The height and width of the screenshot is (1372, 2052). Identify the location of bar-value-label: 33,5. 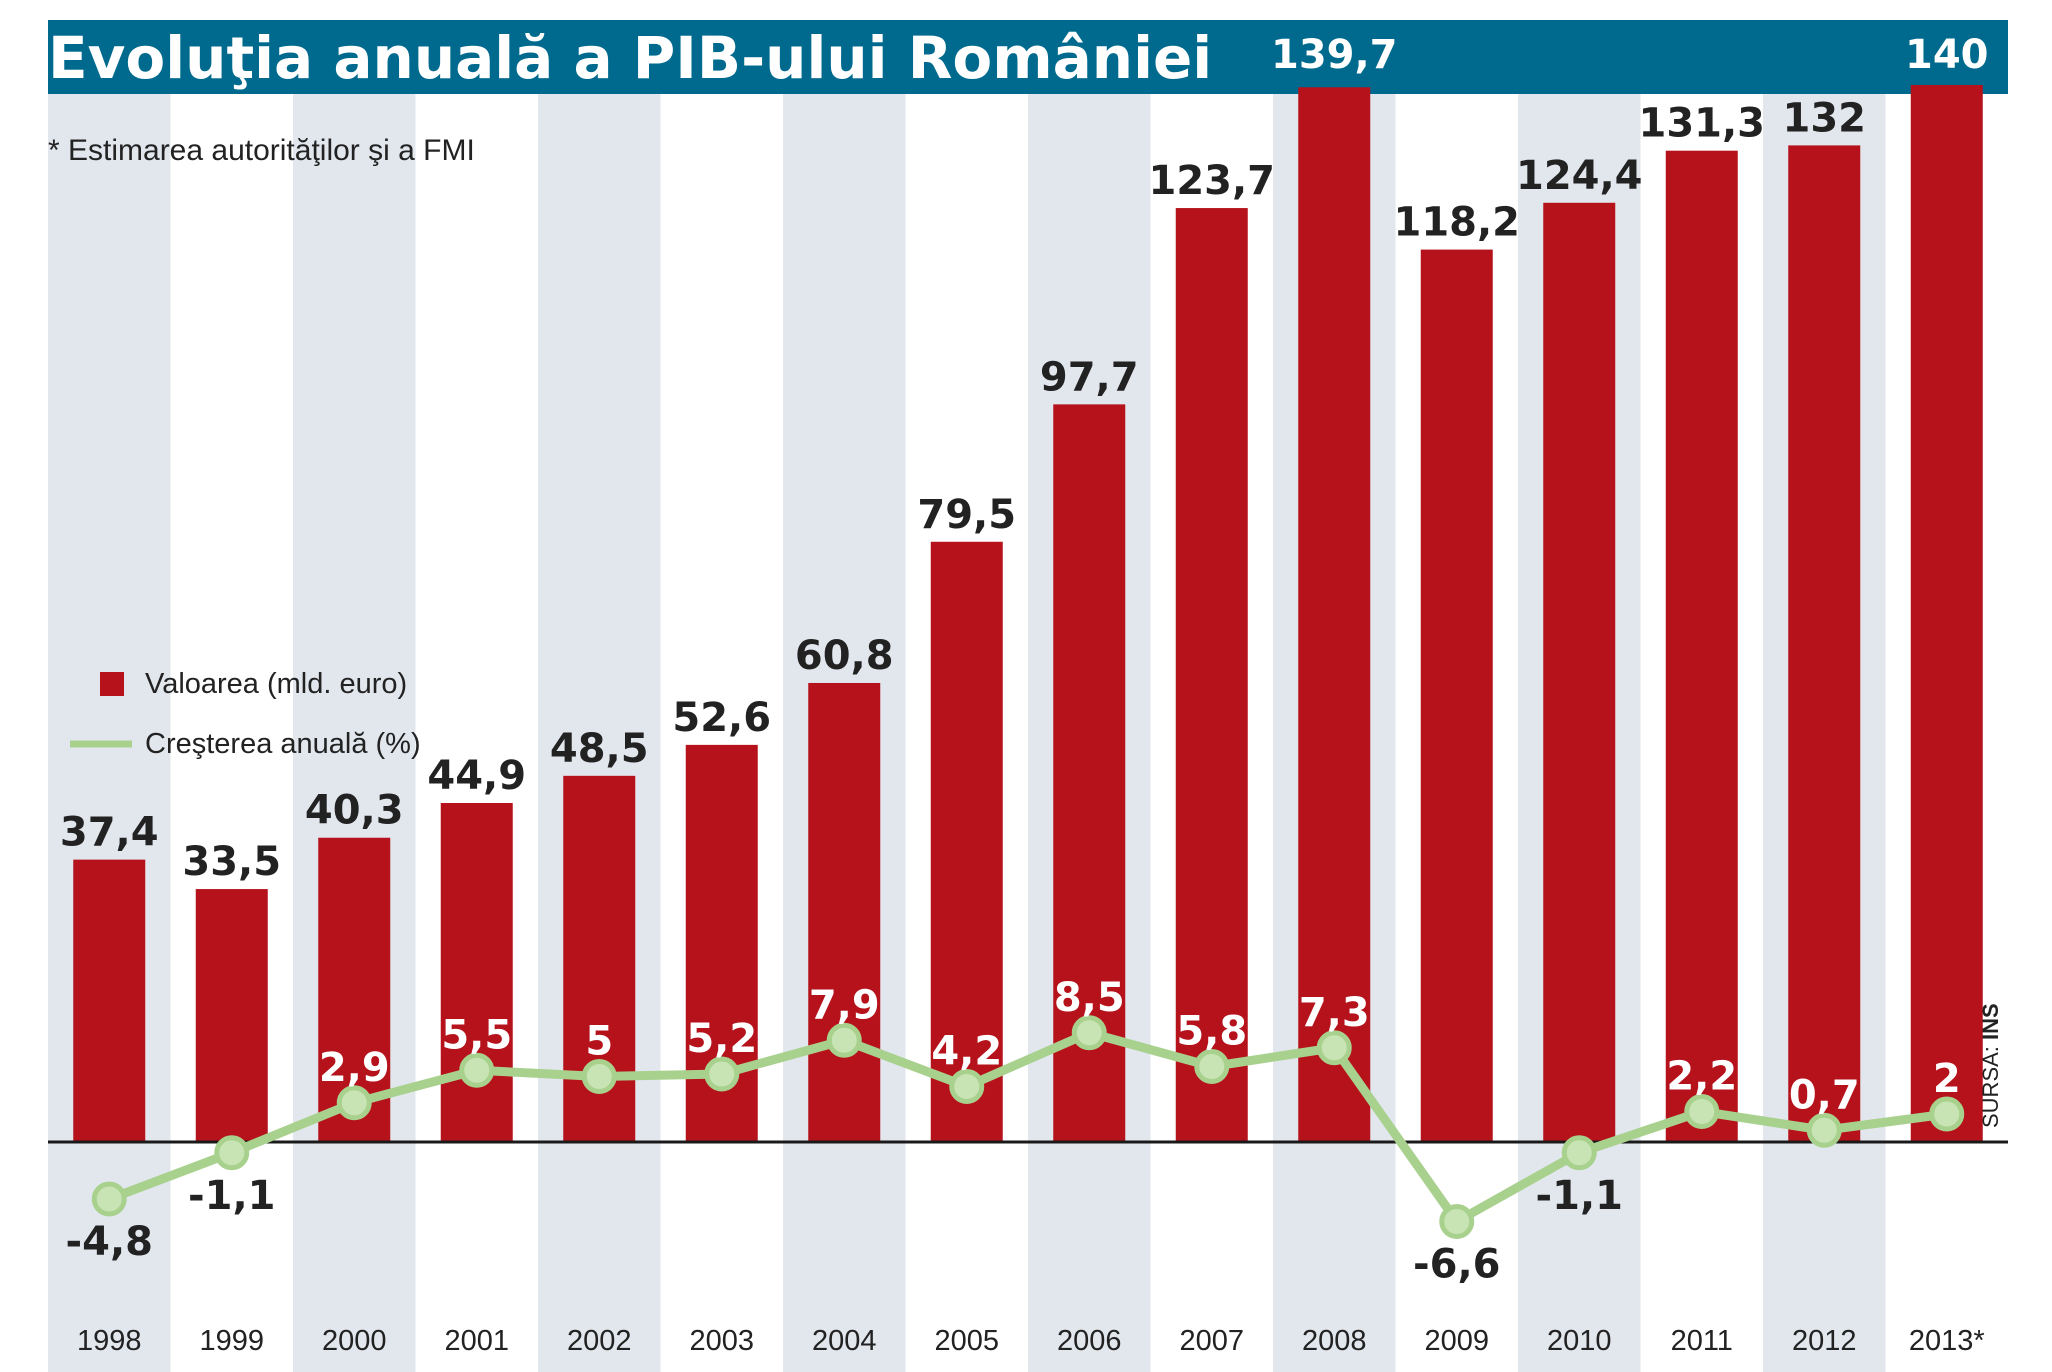
(231, 862).